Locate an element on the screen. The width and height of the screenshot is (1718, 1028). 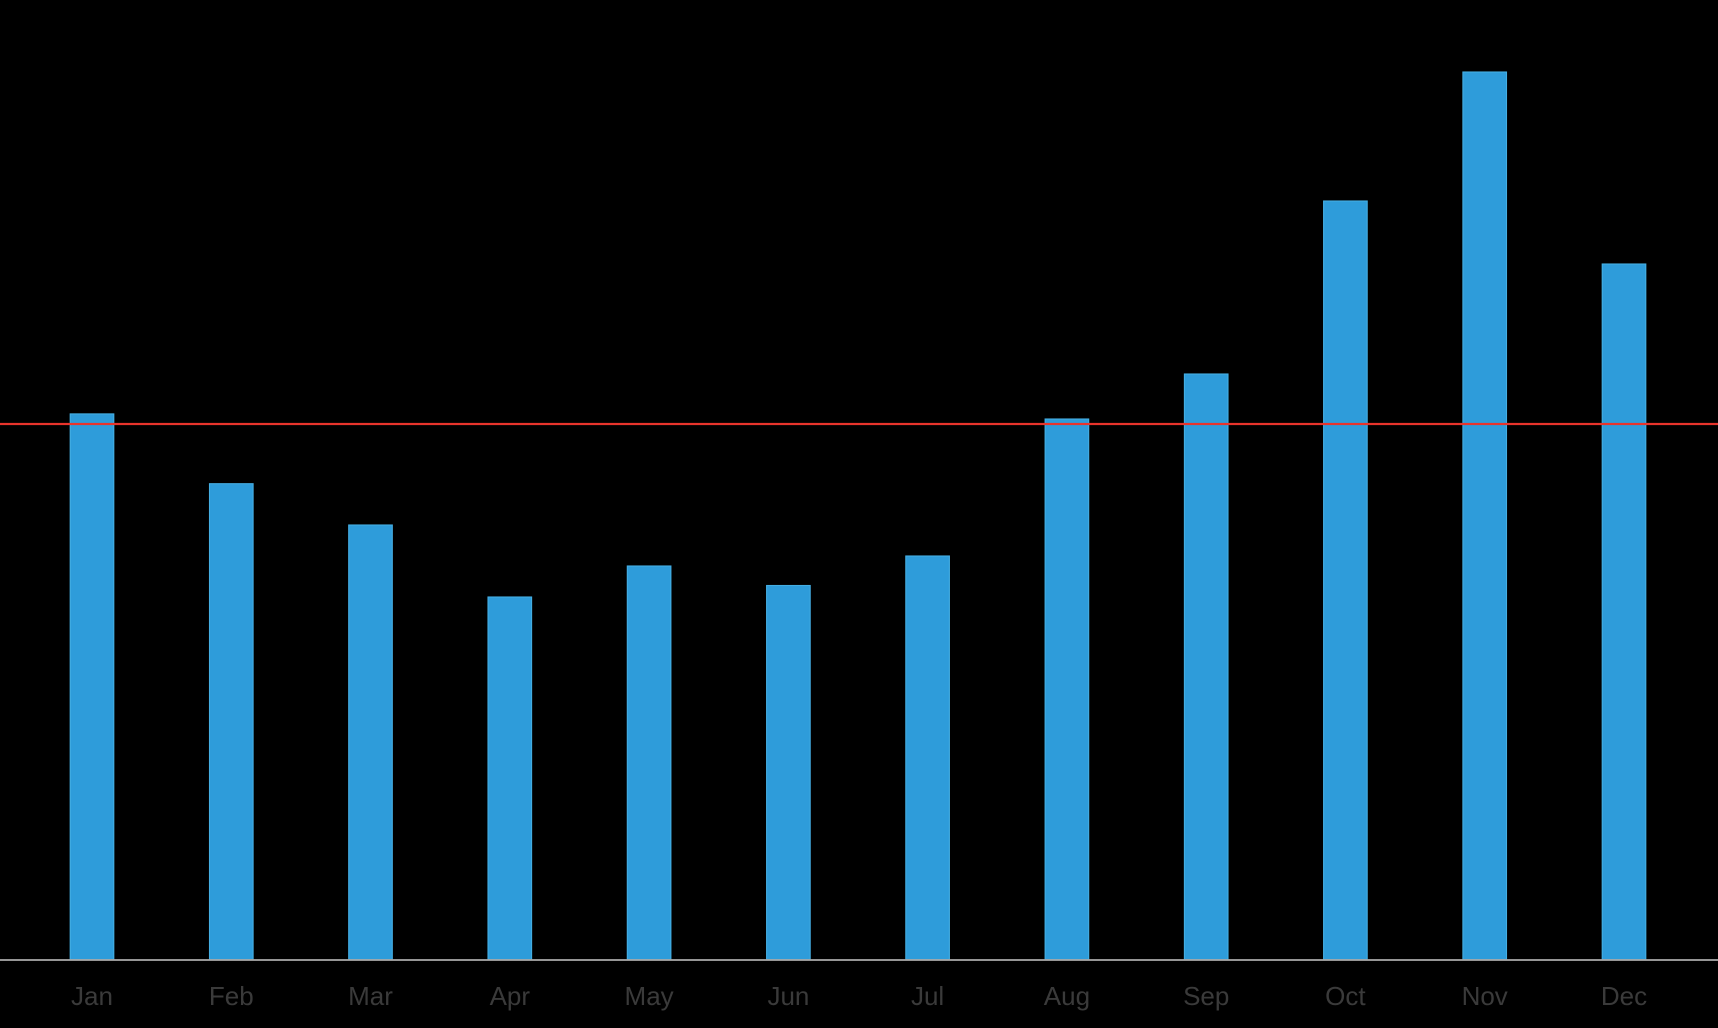
svg-text: Jun is located at coordinates (788, 996).